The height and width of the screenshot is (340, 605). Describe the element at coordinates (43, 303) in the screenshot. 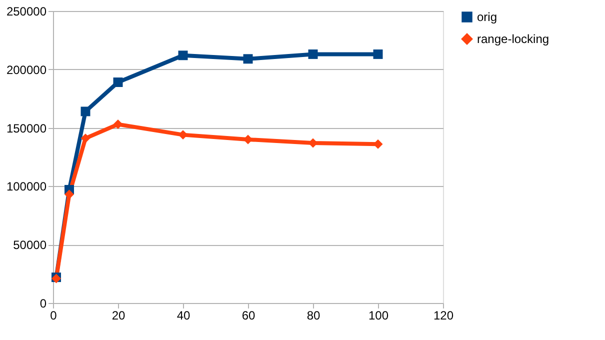

I see `y-tick-label: 0` at that location.